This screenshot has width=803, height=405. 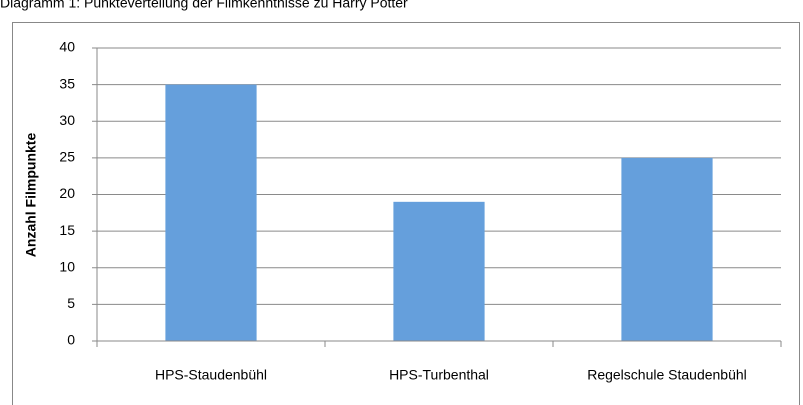 What do you see at coordinates (71, 340) in the screenshot?
I see `y-tick-label: 0` at bounding box center [71, 340].